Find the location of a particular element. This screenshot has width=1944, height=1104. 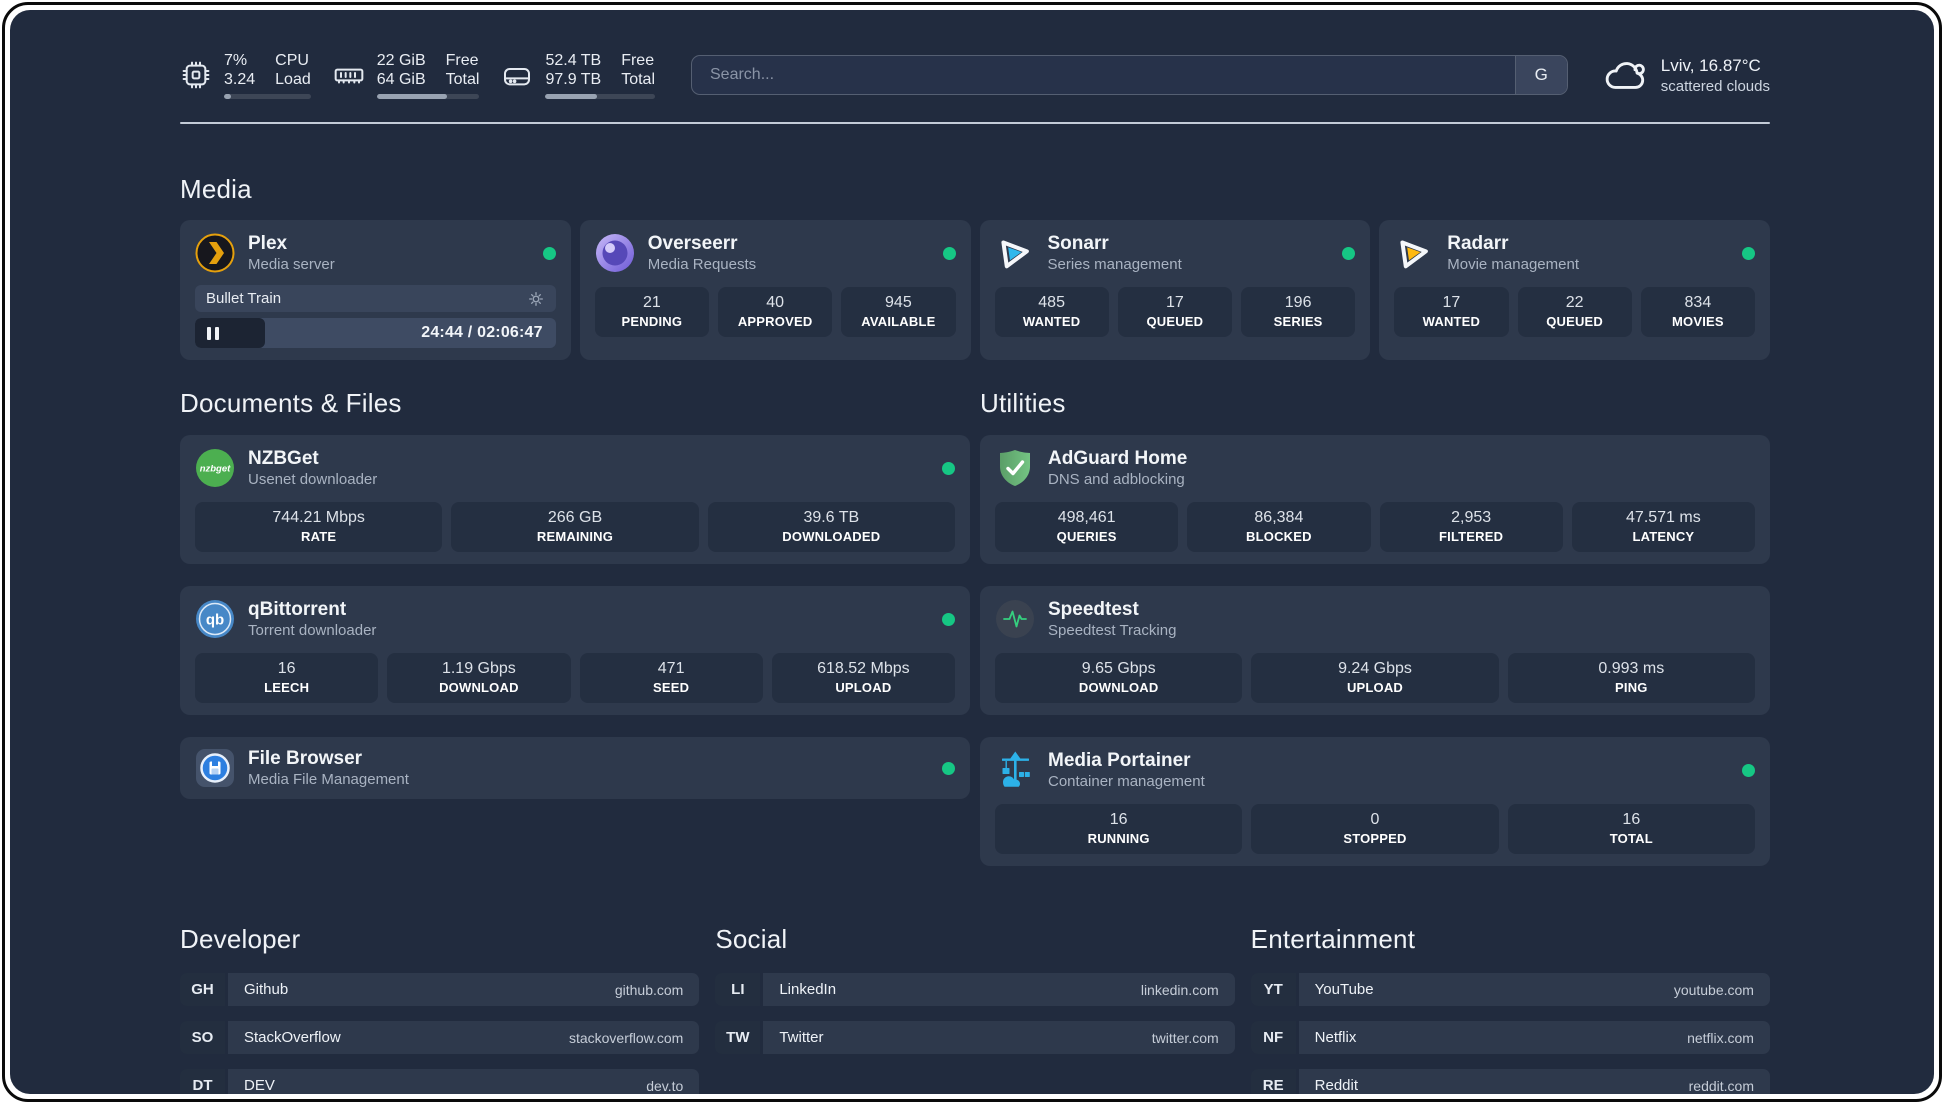

link-name: Twitter is located at coordinates (801, 1037).